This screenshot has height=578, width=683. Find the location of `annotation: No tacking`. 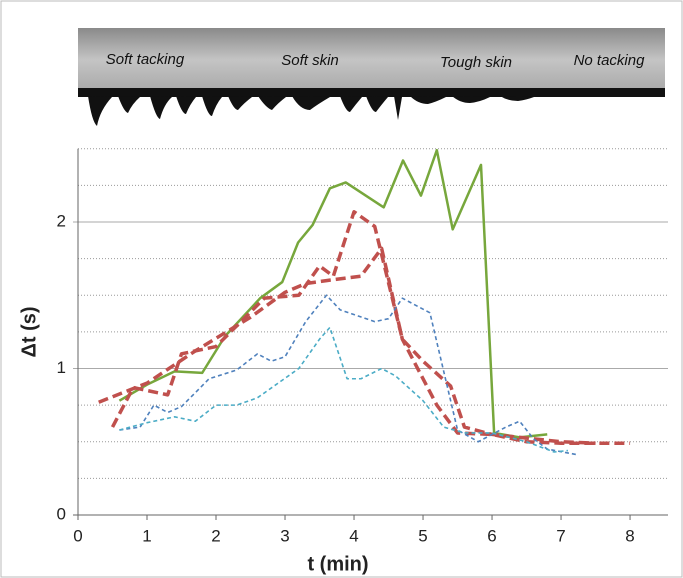

annotation: No tacking is located at coordinates (610, 60).